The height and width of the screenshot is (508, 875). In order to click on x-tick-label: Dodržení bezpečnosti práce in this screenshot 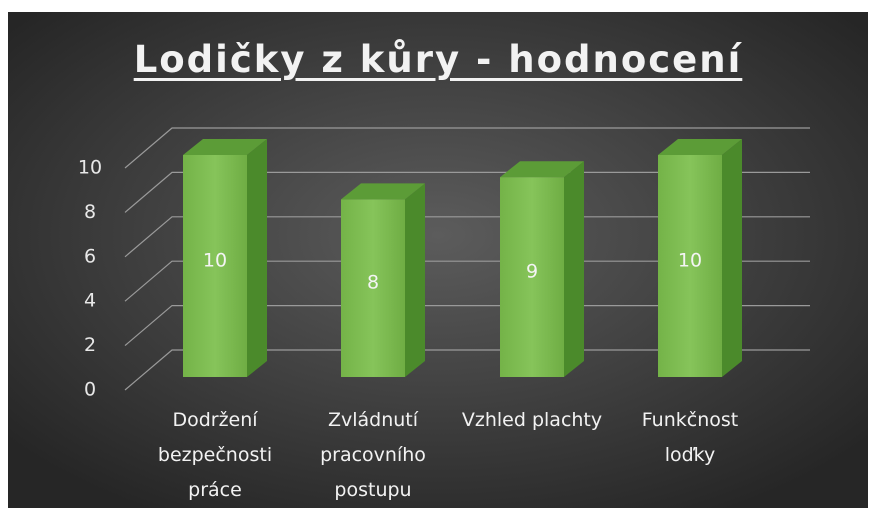, I will do `click(215, 455)`.